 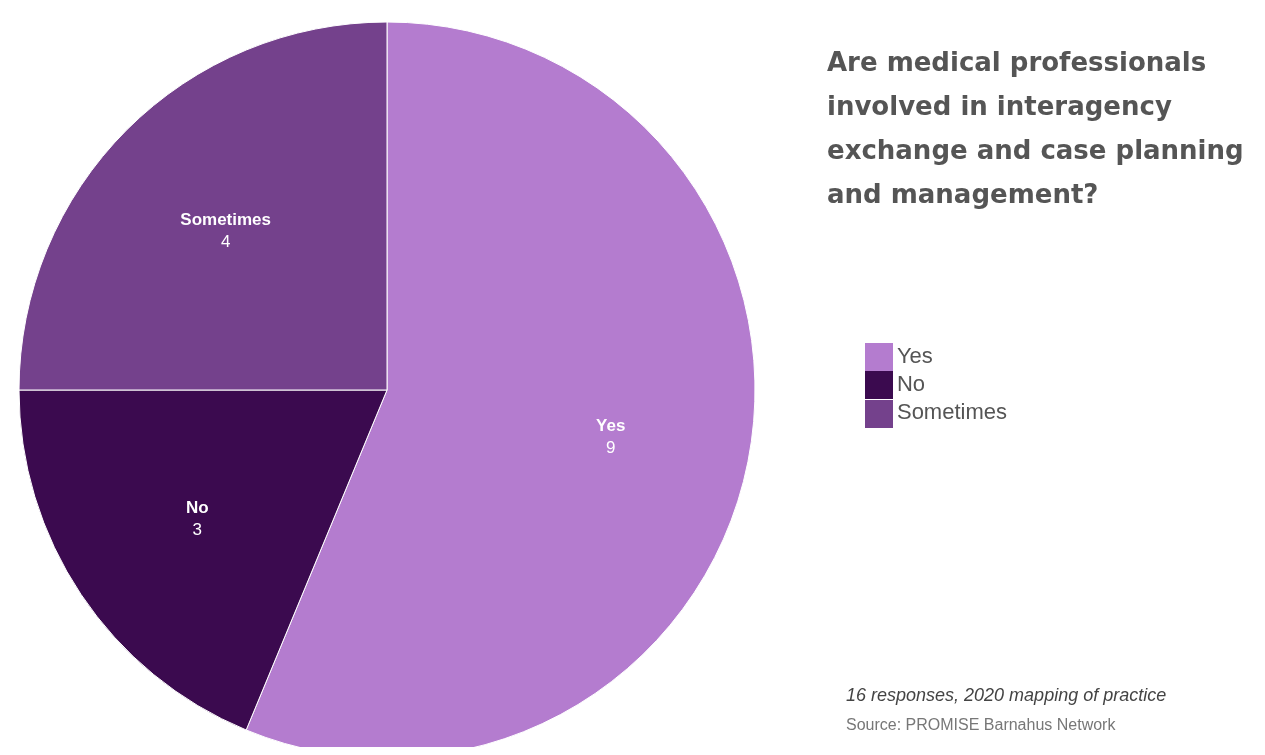 What do you see at coordinates (1007, 695) in the screenshot?
I see `text: 16 responses, 2020 mapping of practice` at bounding box center [1007, 695].